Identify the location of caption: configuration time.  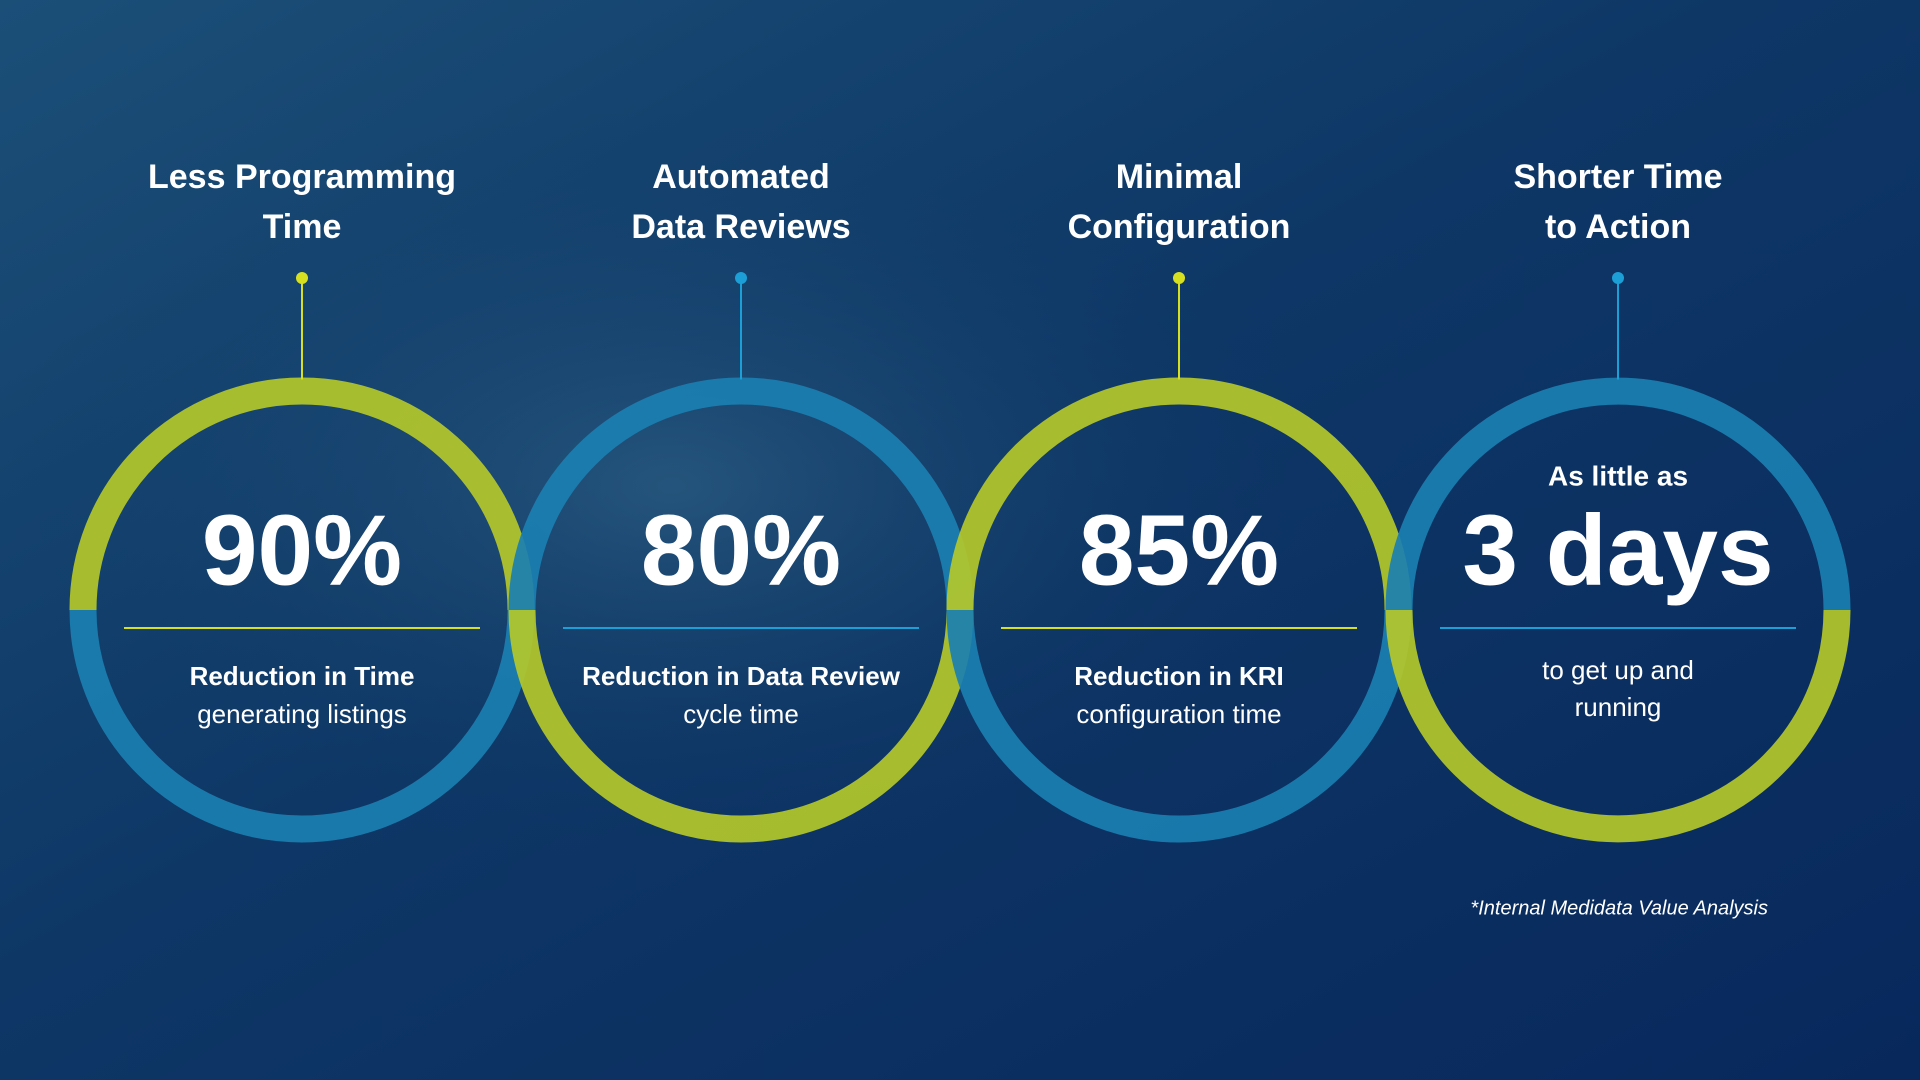
(1178, 714).